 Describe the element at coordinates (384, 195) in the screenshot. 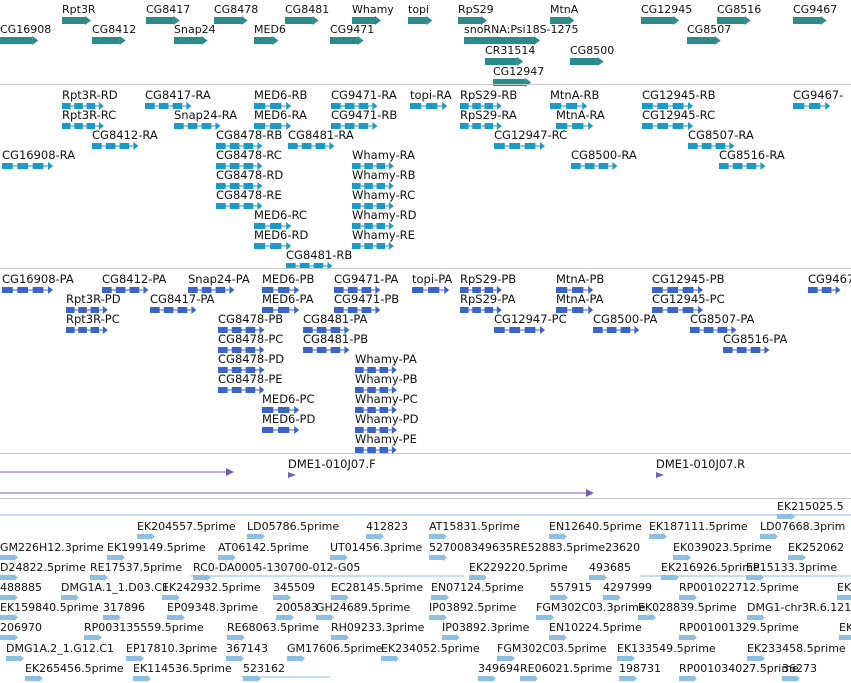

I see `transcript-feature-label: Whamy-RC` at that location.